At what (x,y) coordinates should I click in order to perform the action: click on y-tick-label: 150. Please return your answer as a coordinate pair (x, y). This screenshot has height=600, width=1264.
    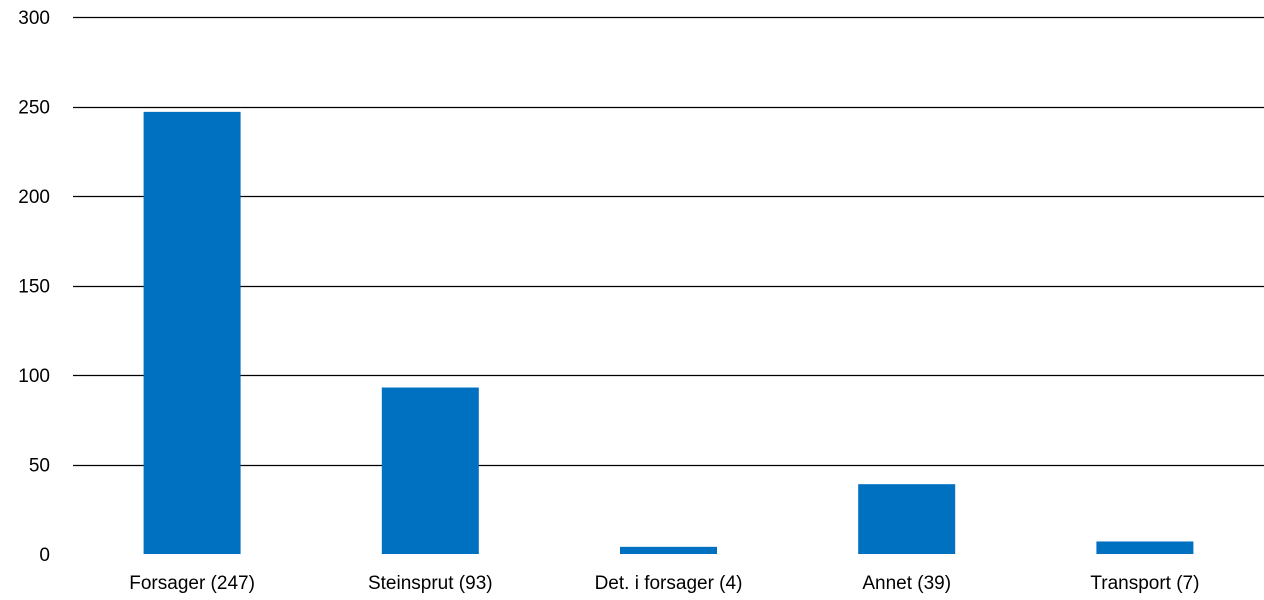
    Looking at the image, I should click on (34, 287).